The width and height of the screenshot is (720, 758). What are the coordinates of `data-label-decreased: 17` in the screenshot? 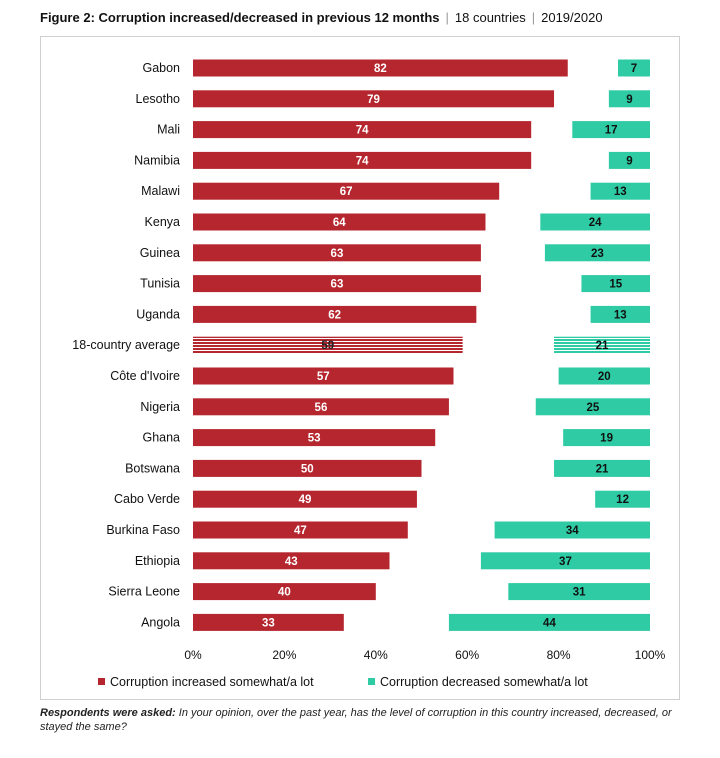 It's located at (611, 131).